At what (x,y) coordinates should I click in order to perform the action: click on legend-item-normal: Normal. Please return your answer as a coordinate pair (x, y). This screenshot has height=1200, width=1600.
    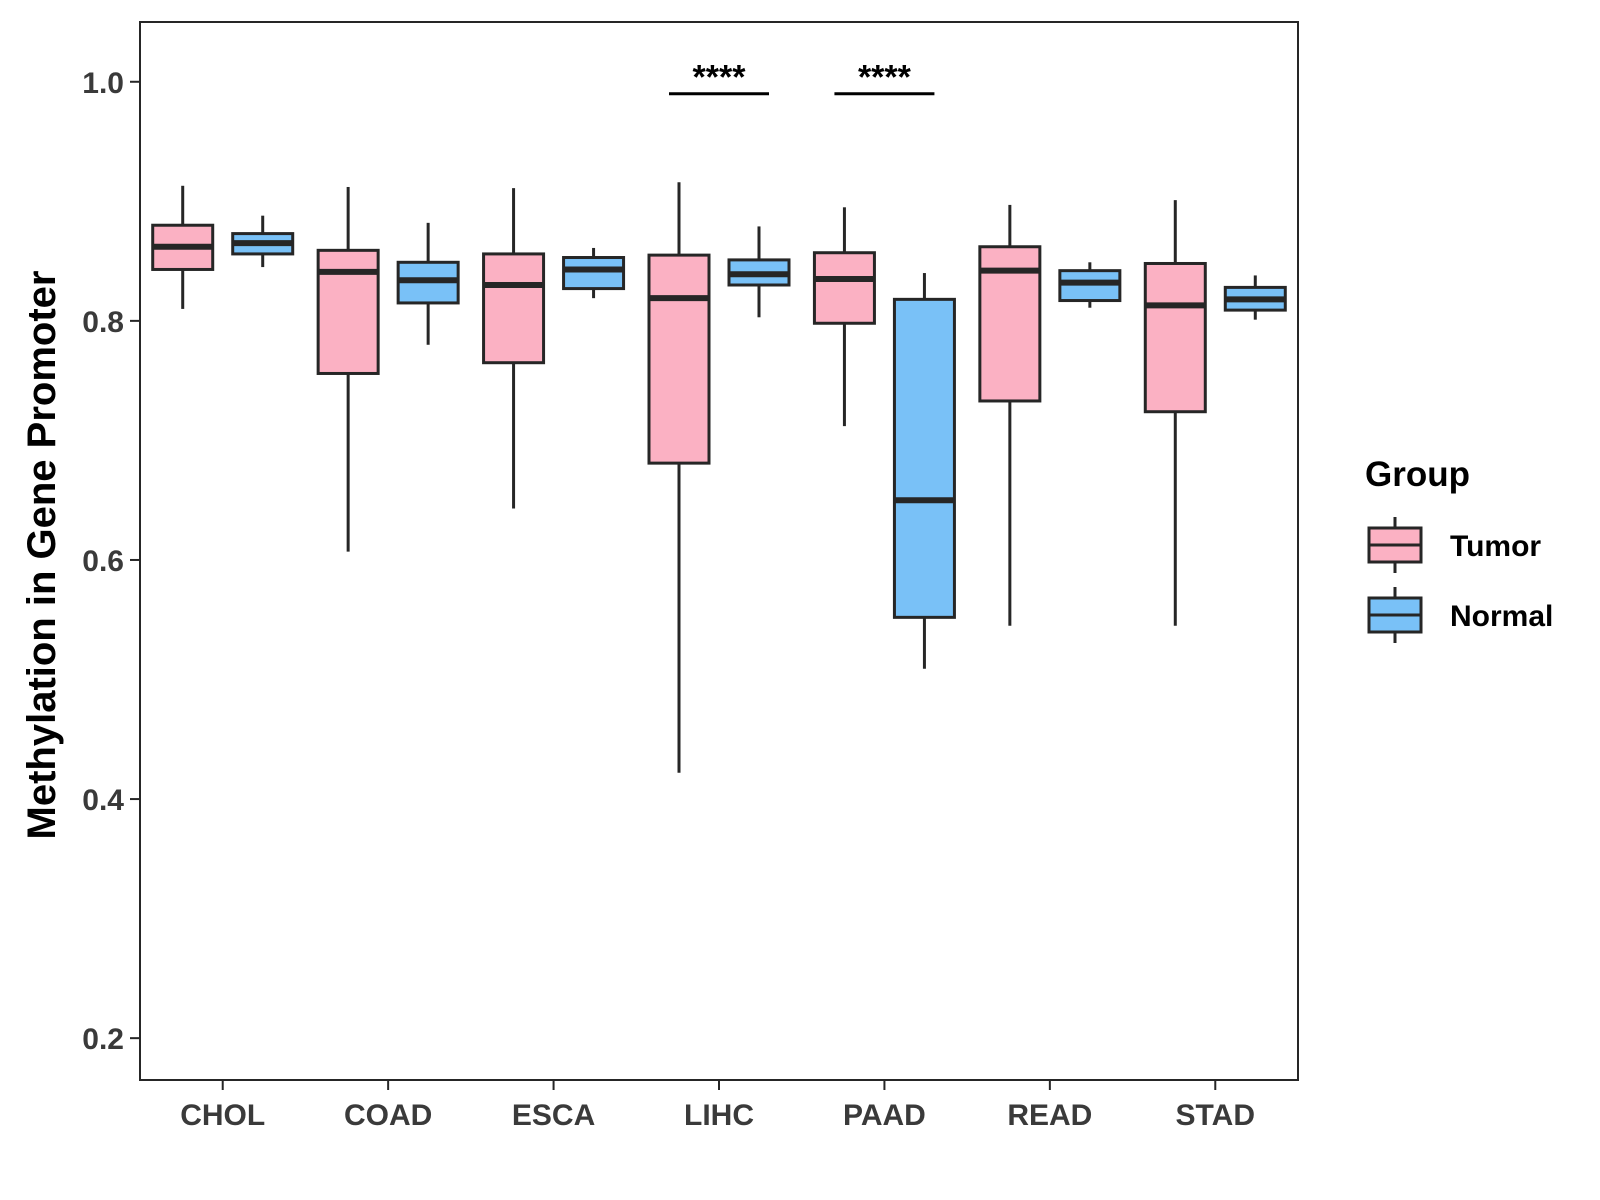
    Looking at the image, I should click on (1460, 615).